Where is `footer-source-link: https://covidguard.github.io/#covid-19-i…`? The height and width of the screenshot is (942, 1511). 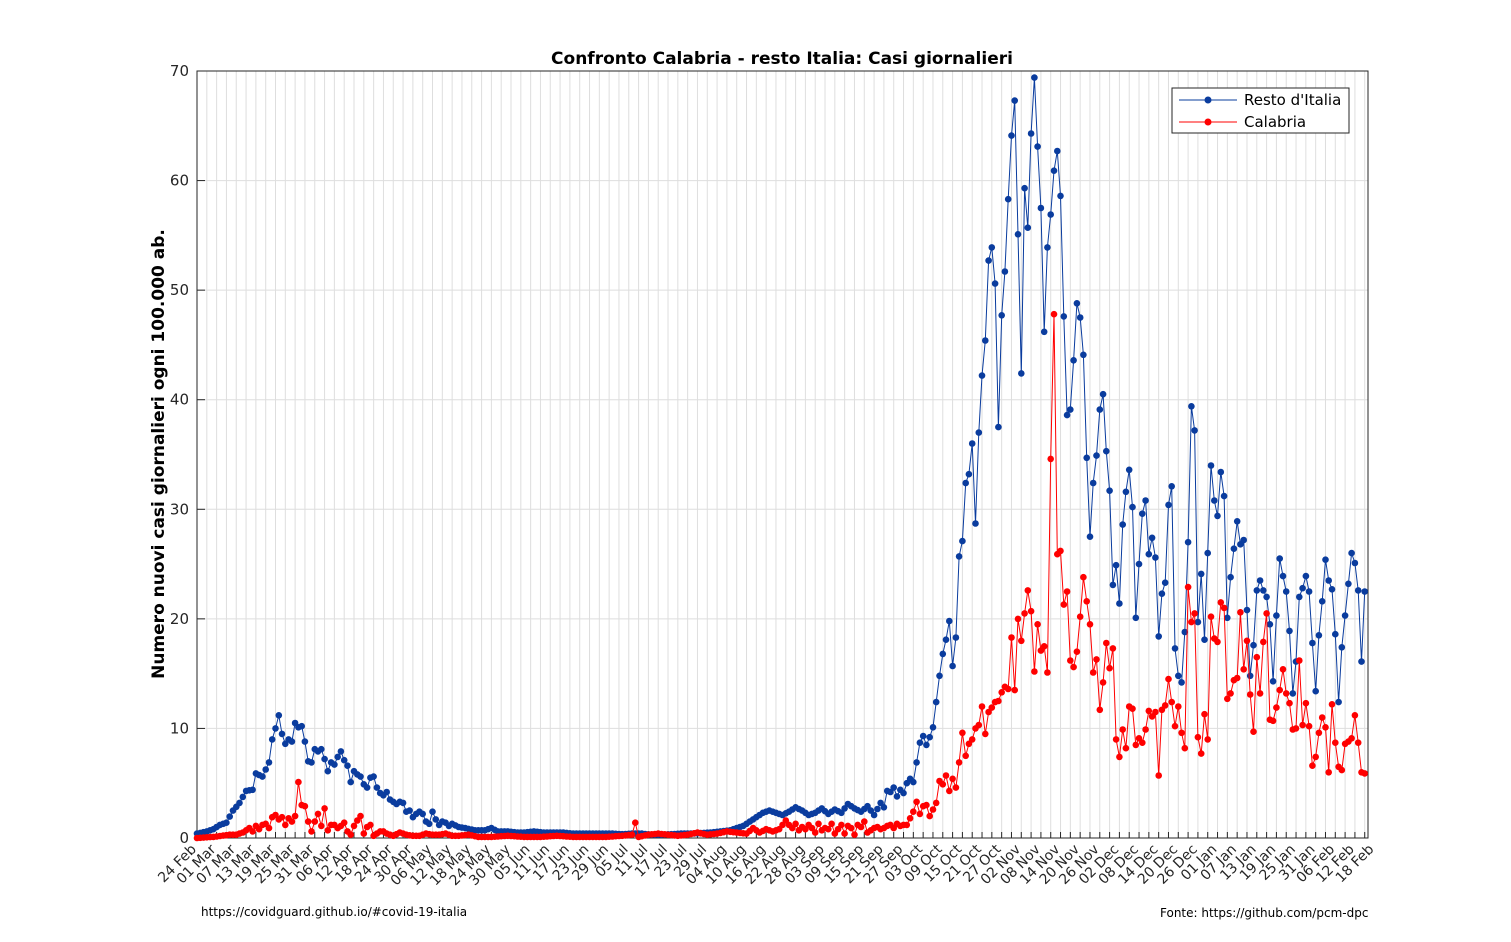
footer-source-link: https://covidguard.github.io/#covid-19-i… is located at coordinates (334, 912).